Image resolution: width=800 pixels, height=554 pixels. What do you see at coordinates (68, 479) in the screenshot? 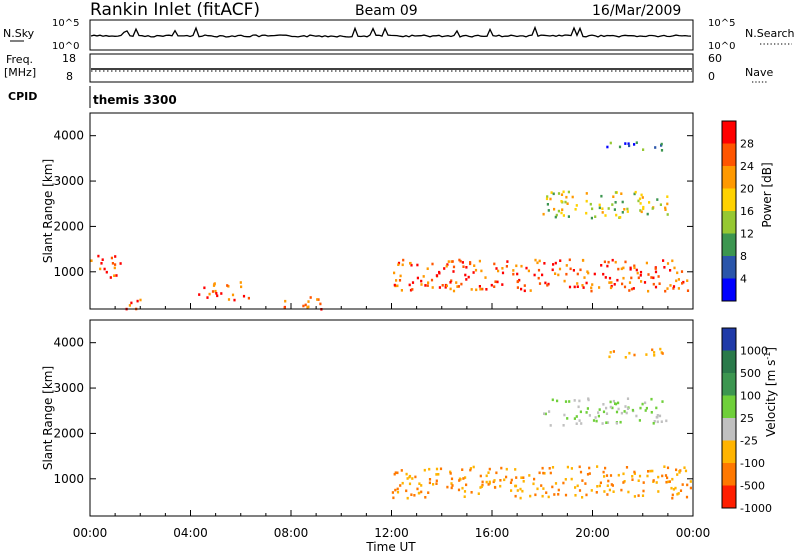
I see `y-tick-label: 1000` at bounding box center [68, 479].